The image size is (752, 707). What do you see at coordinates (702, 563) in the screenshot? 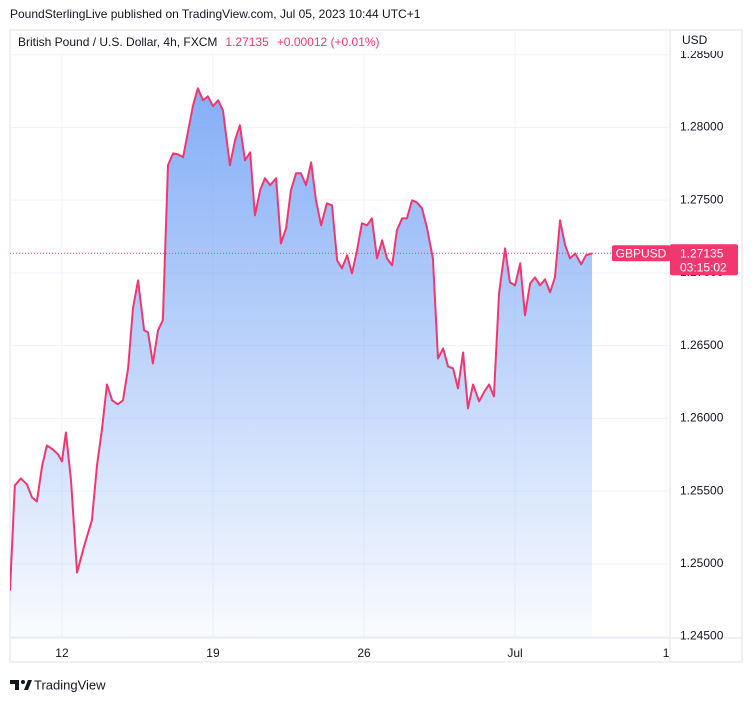
I see `y-tick-label: 1.25000` at bounding box center [702, 563].